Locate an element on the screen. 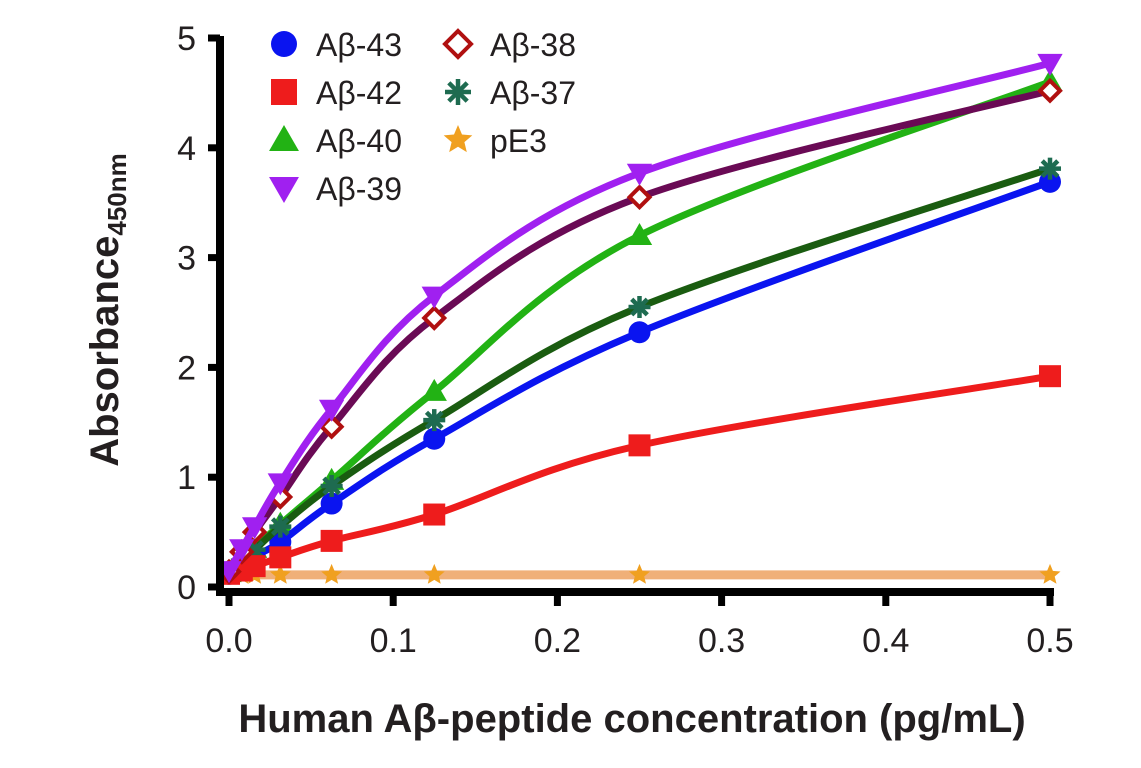 Image resolution: width=1141 pixels, height=768 pixels. legend-item-a-43: Aβ-43 is located at coordinates (336, 45).